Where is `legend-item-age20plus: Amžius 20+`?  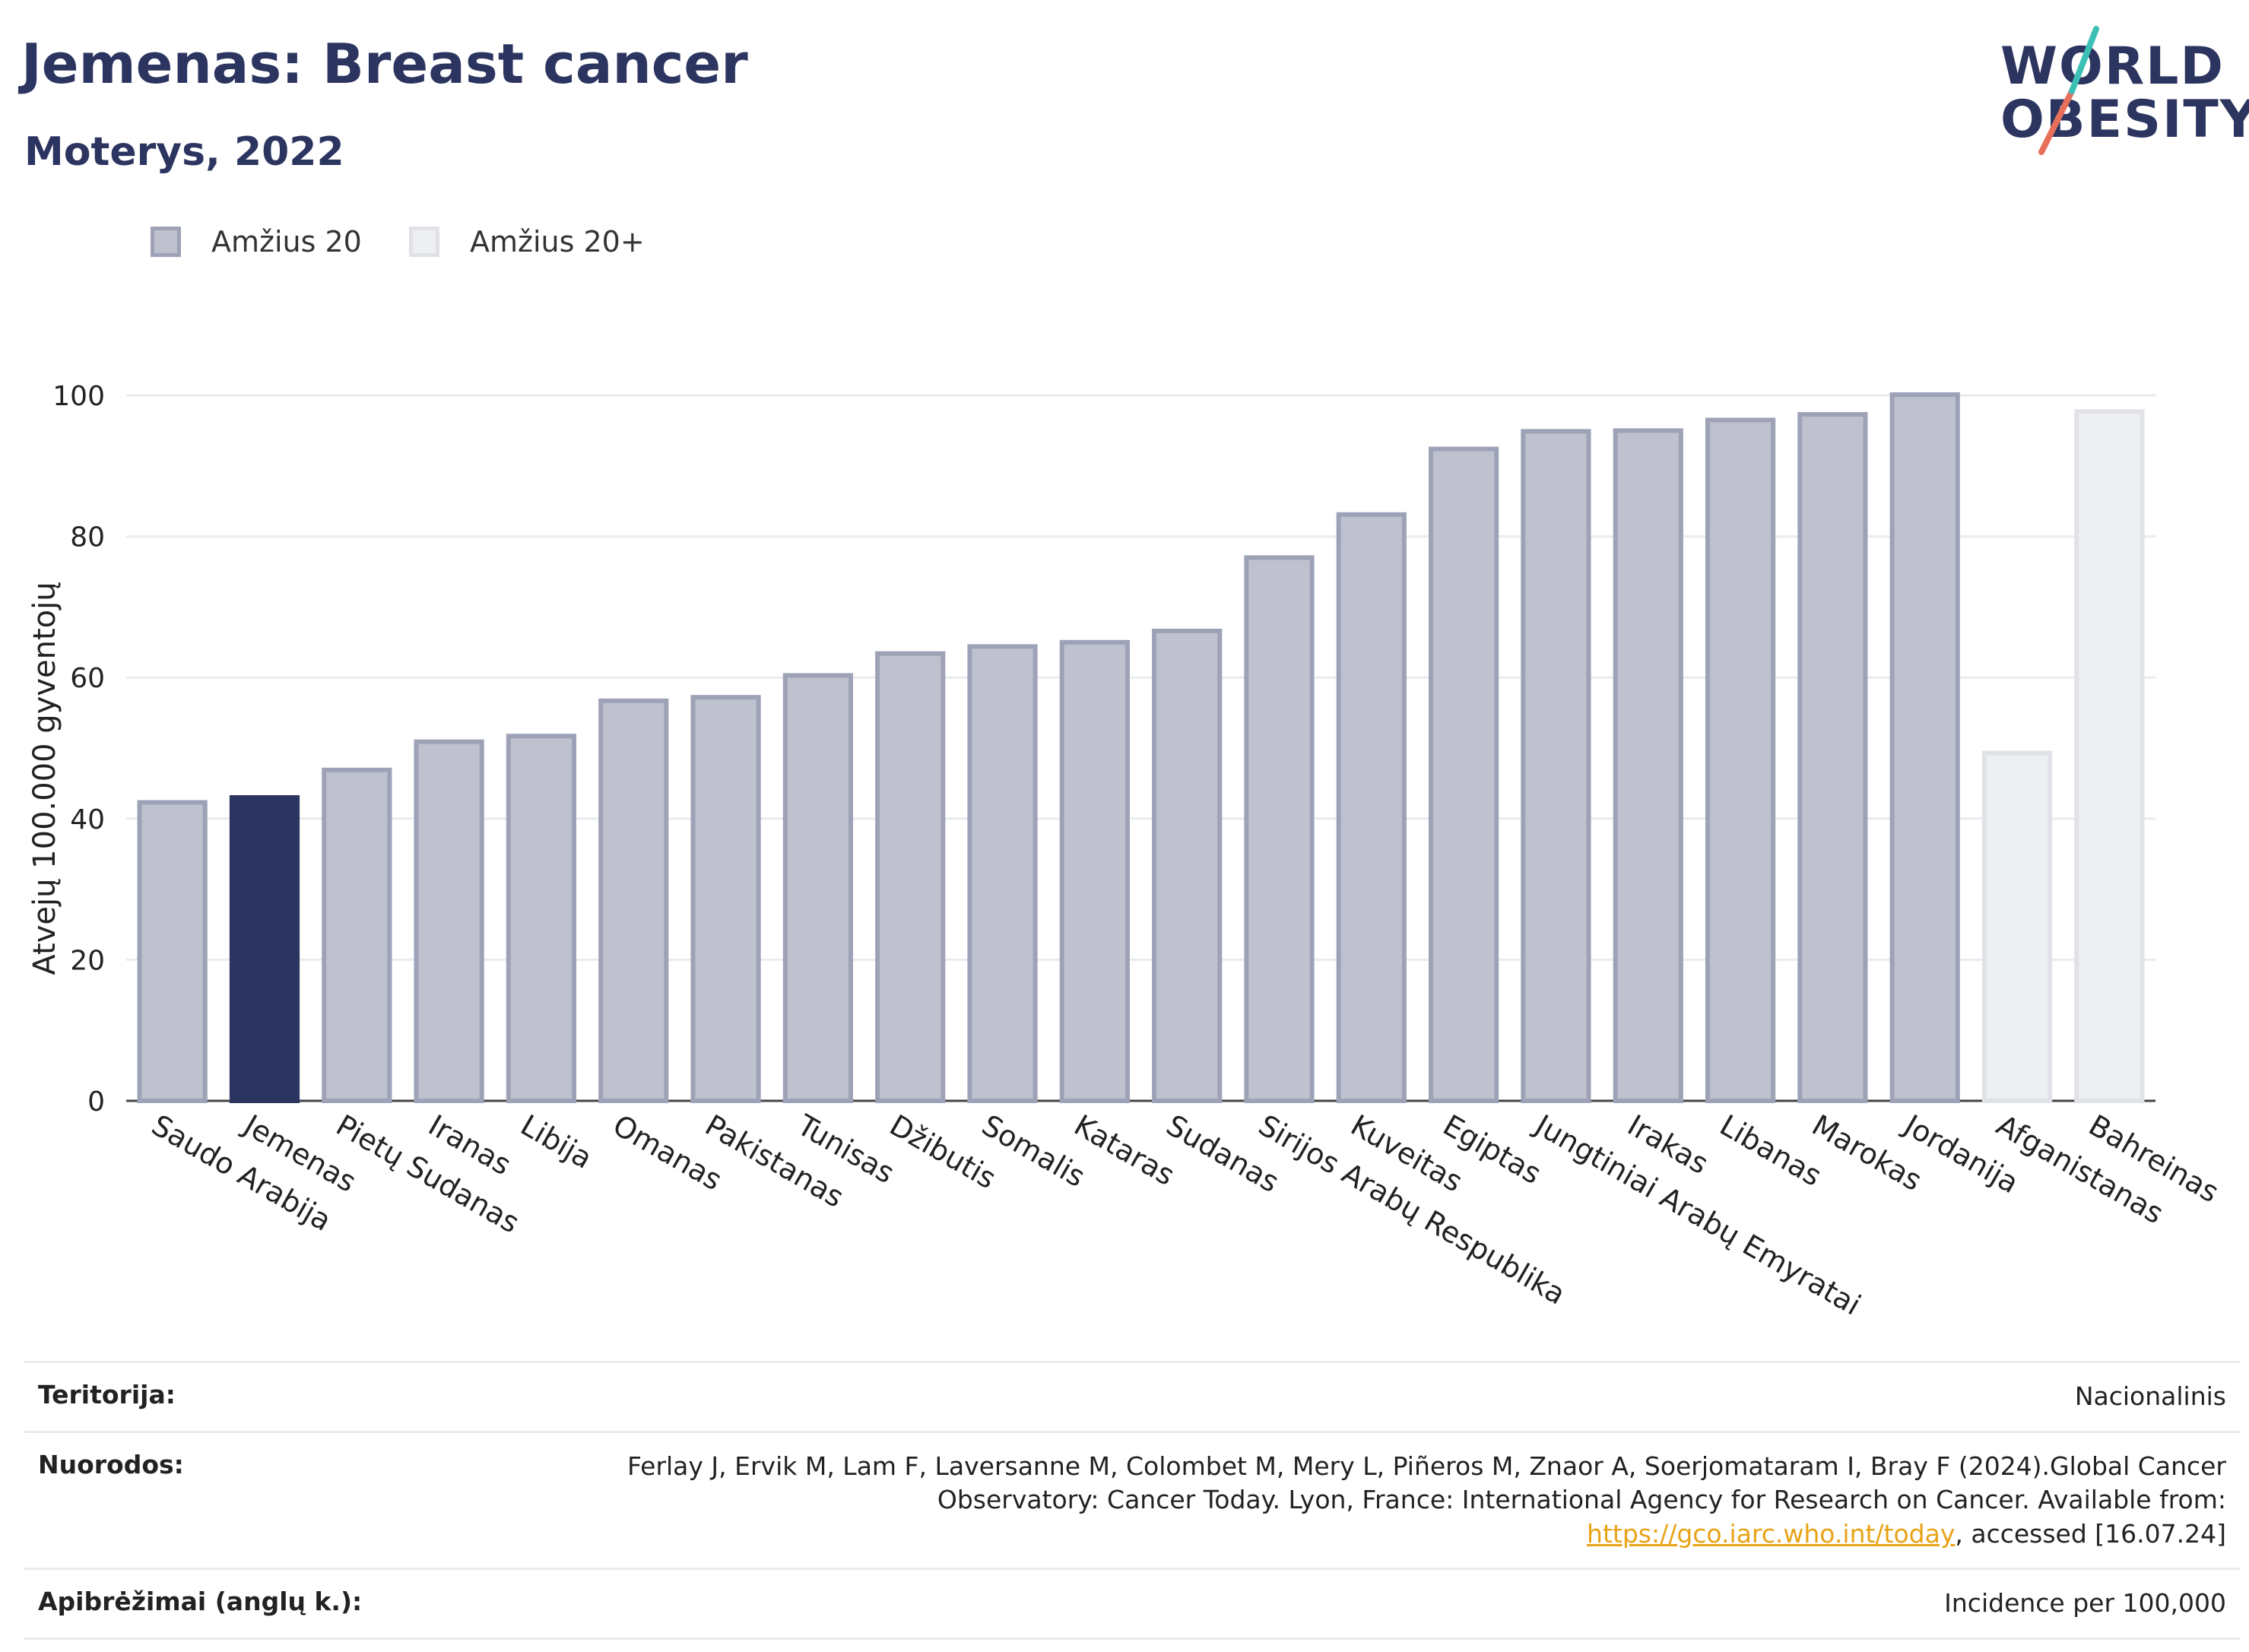 legend-item-age20plus: Amžius 20+ is located at coordinates (527, 241).